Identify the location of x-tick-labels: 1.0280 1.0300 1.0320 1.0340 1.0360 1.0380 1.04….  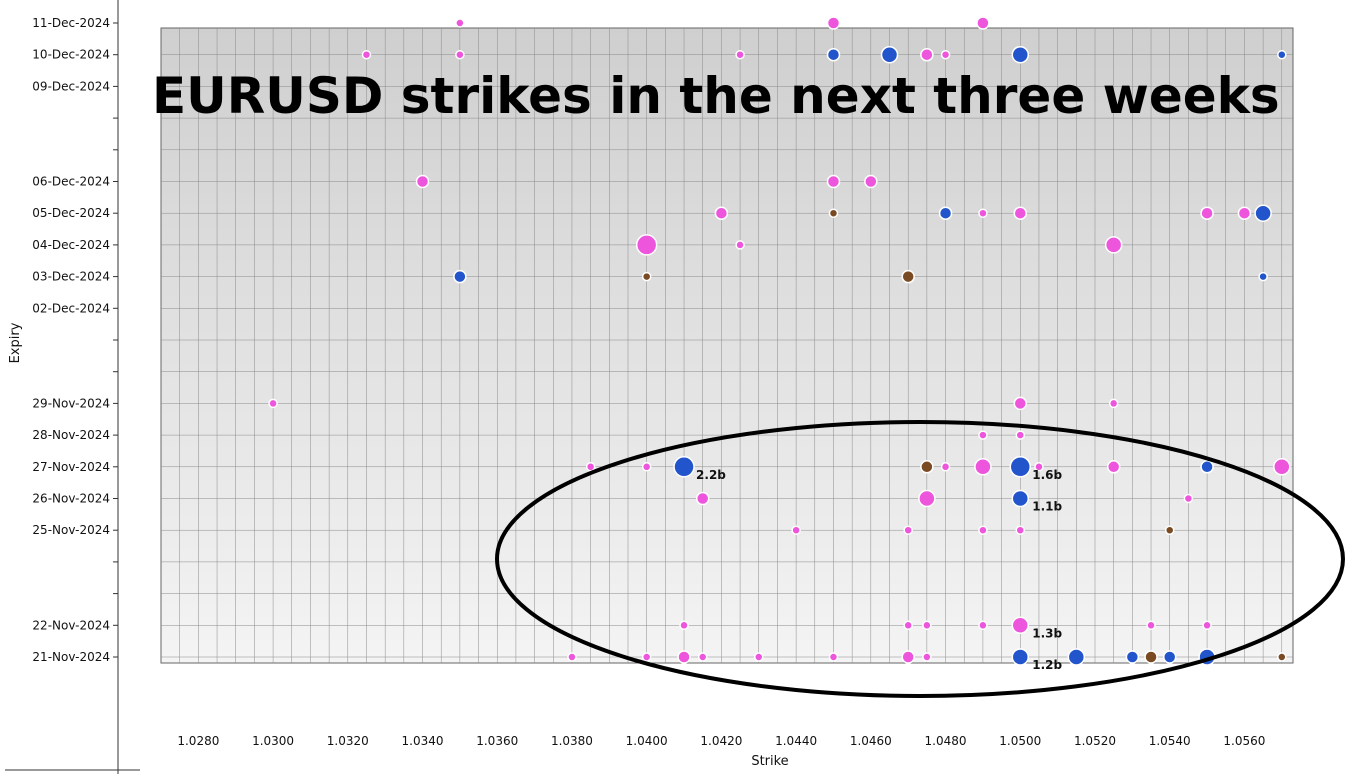
(721, 741).